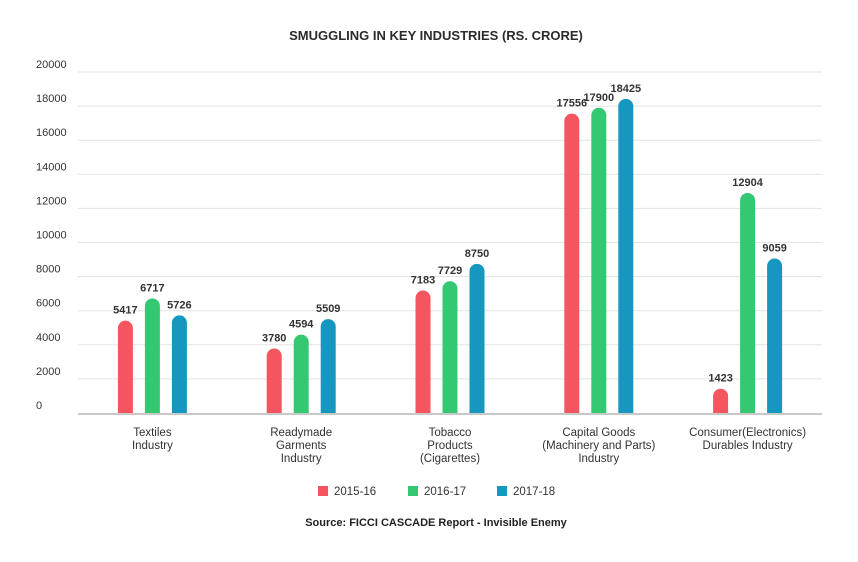 The image size is (858, 562). Describe the element at coordinates (598, 433) in the screenshot. I see `category-label: Capital Goods` at that location.